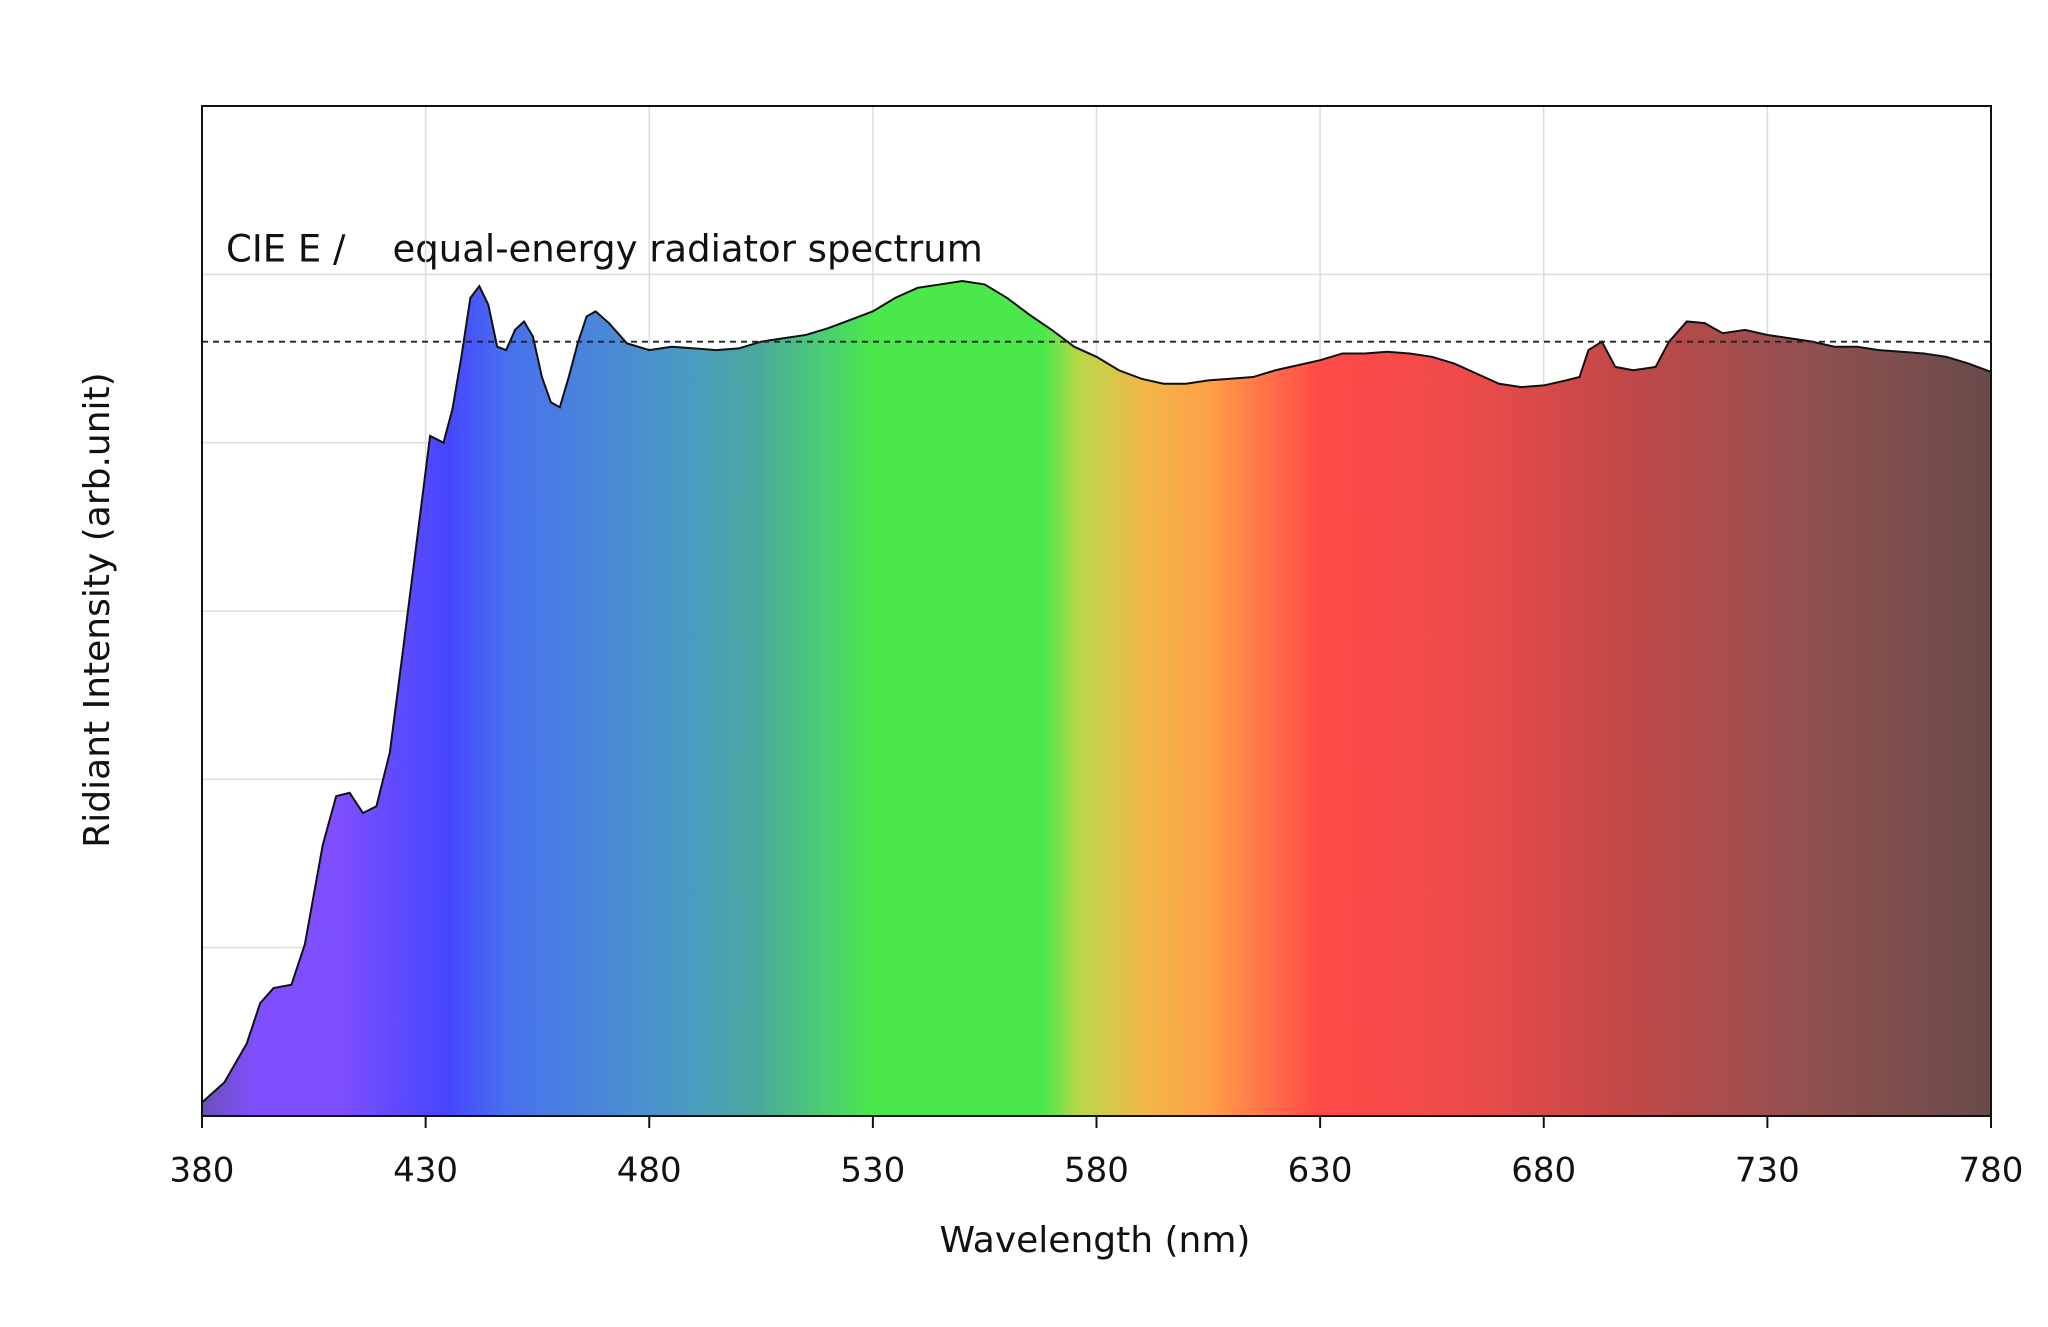 This screenshot has height=1327, width=2048. I want to click on x-tick-label: 680, so click(1543, 1171).